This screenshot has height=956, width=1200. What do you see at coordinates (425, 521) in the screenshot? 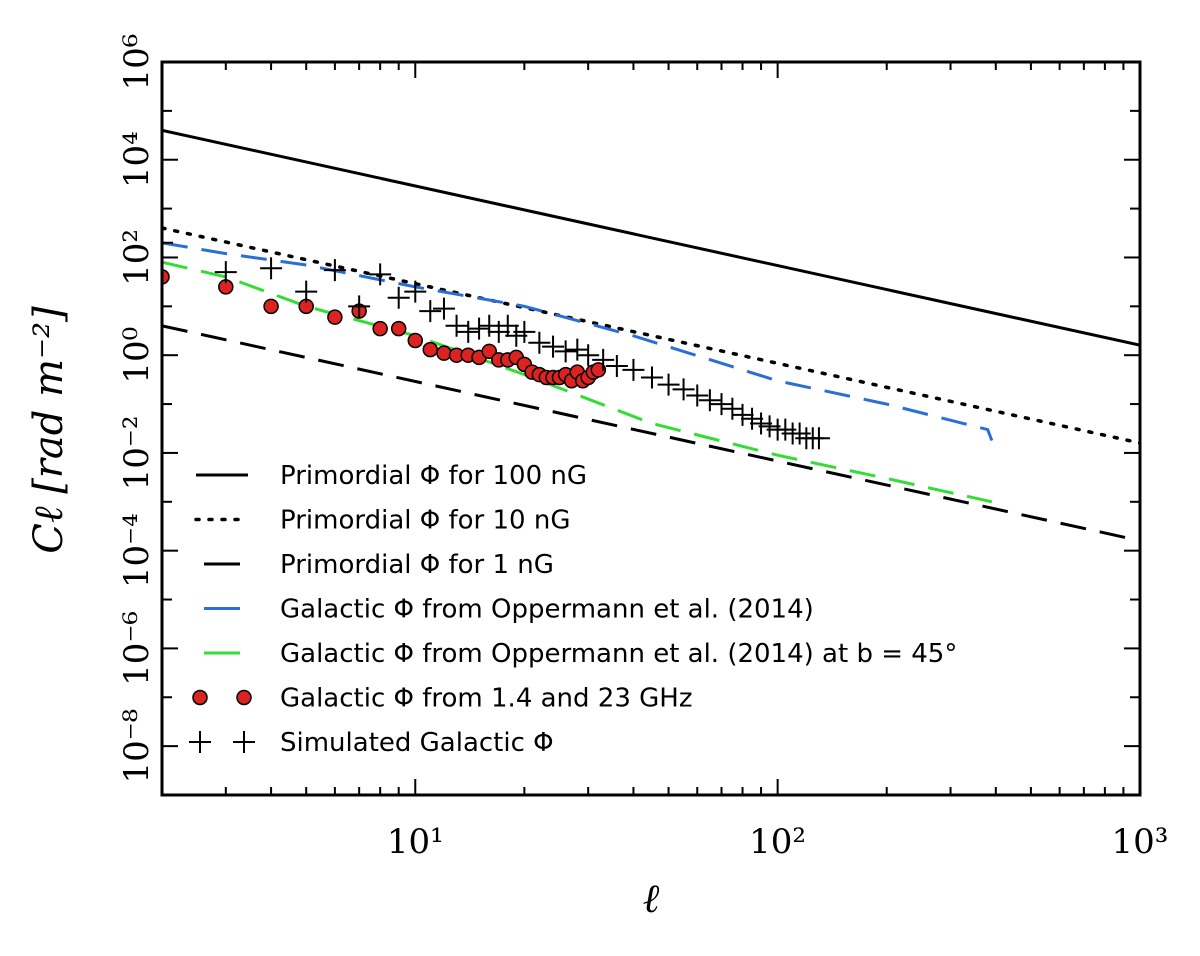
I see `legend-label: Primordial Φ for 10 nG` at bounding box center [425, 521].